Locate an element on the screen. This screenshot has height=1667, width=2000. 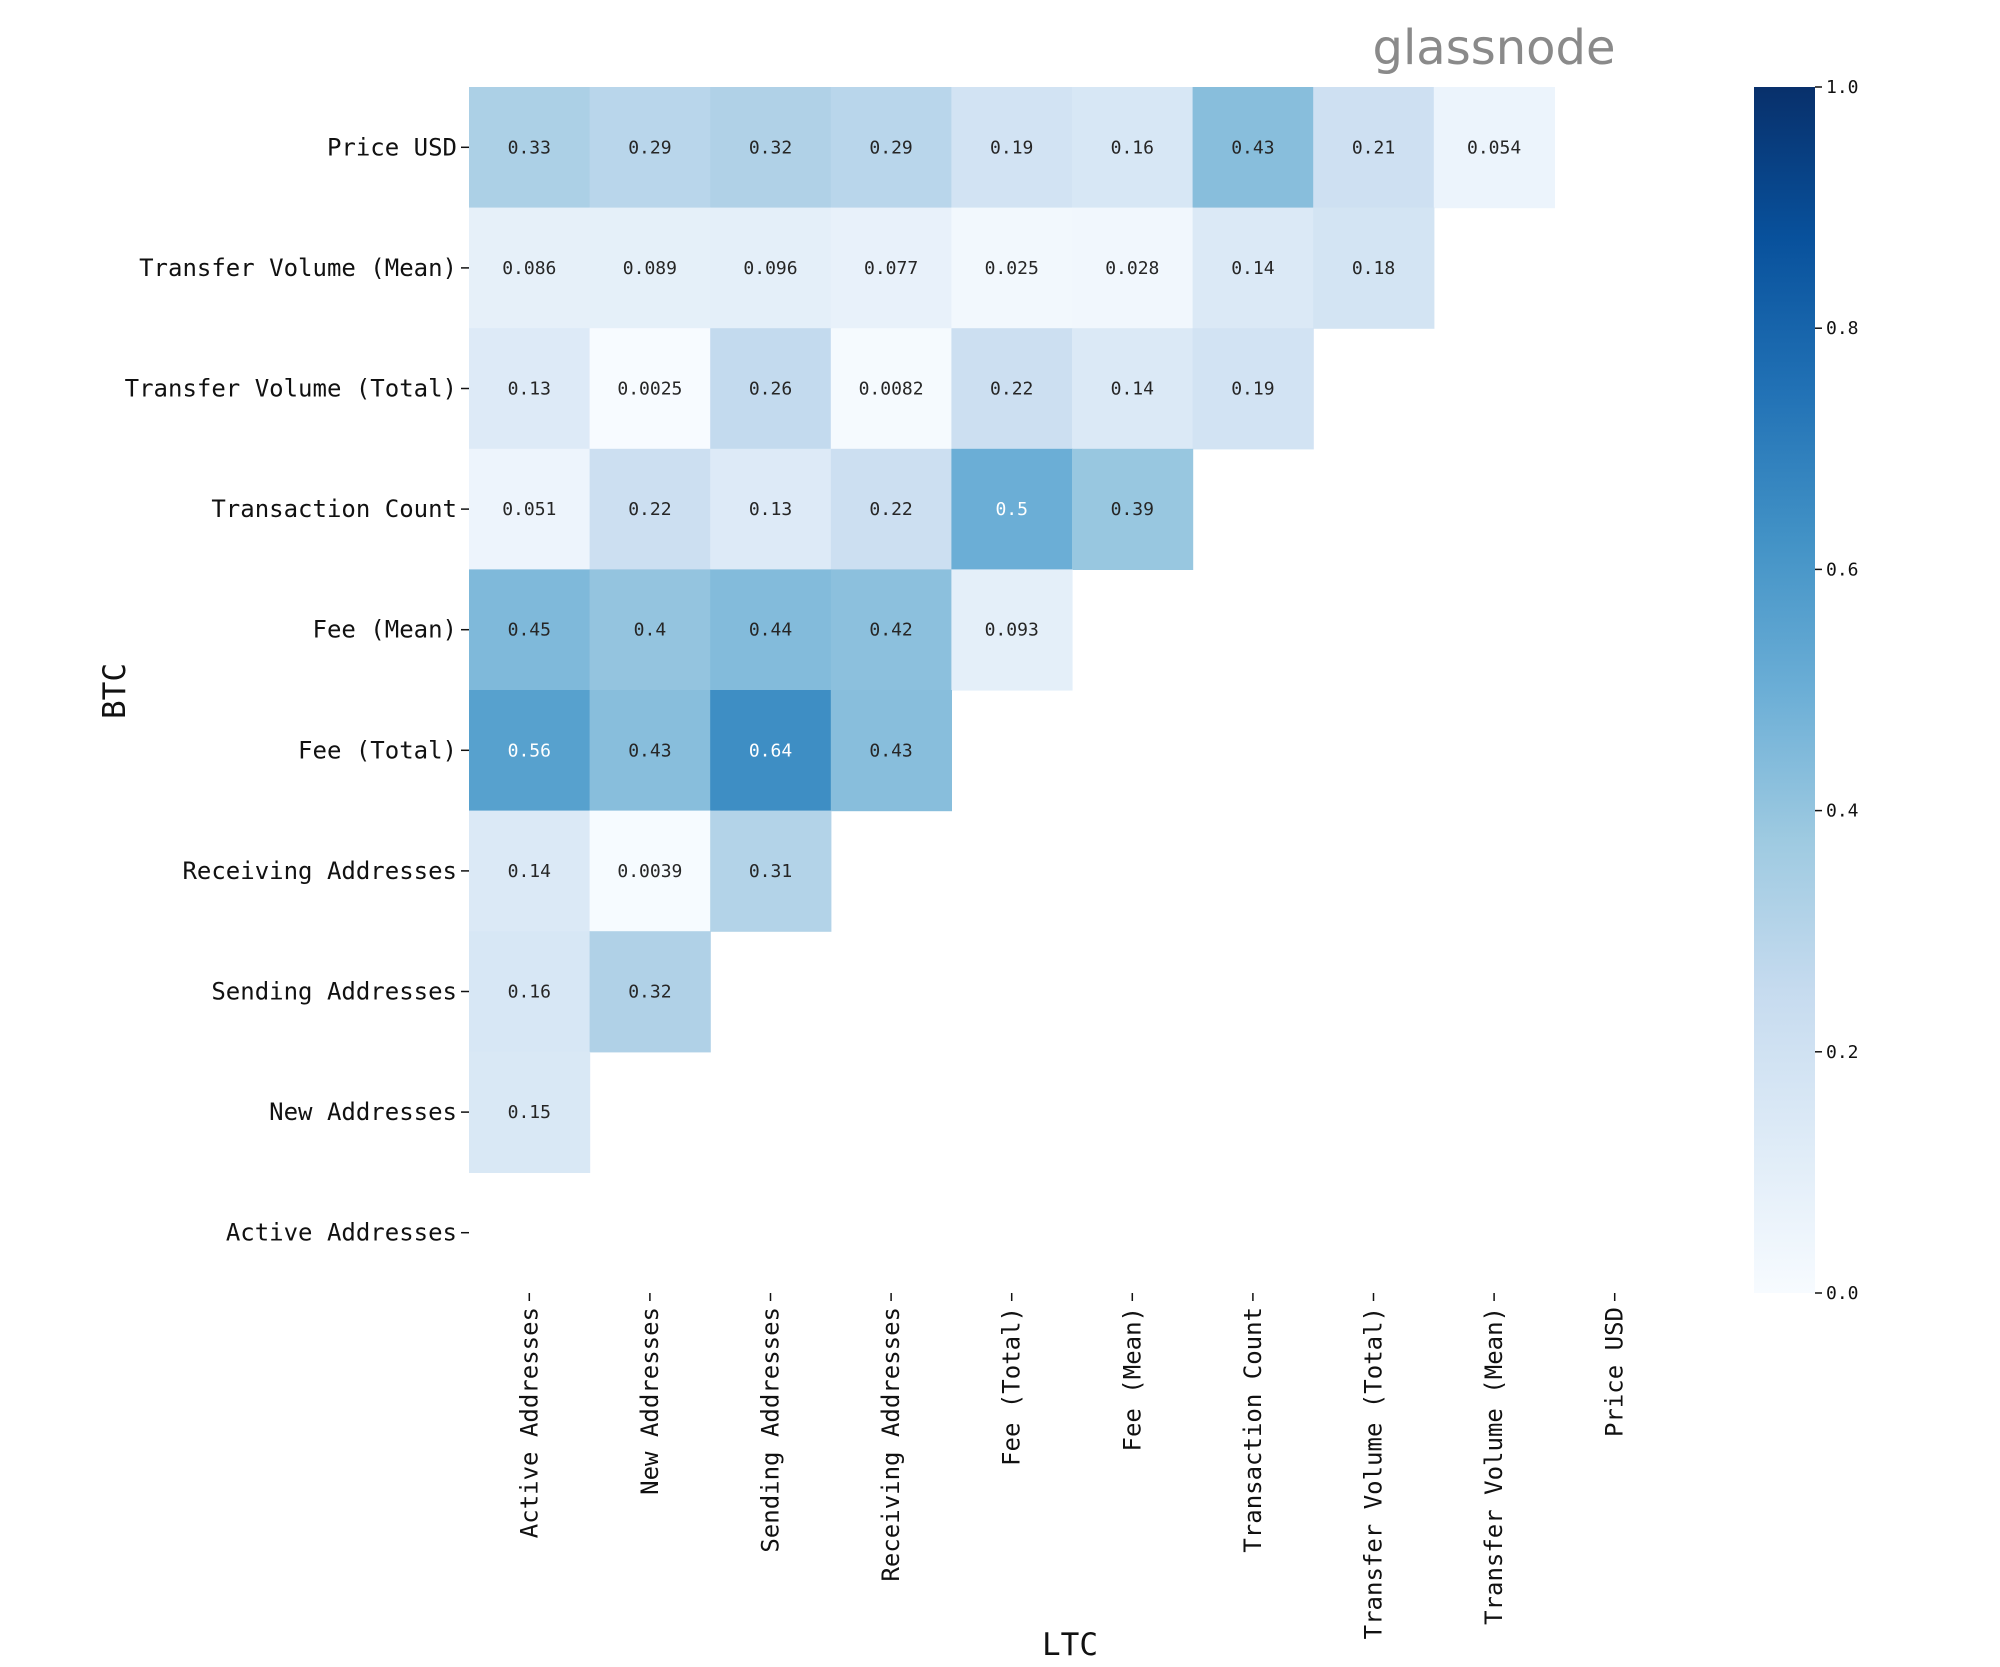
cell-value-label: 0.45 is located at coordinates (529, 630).